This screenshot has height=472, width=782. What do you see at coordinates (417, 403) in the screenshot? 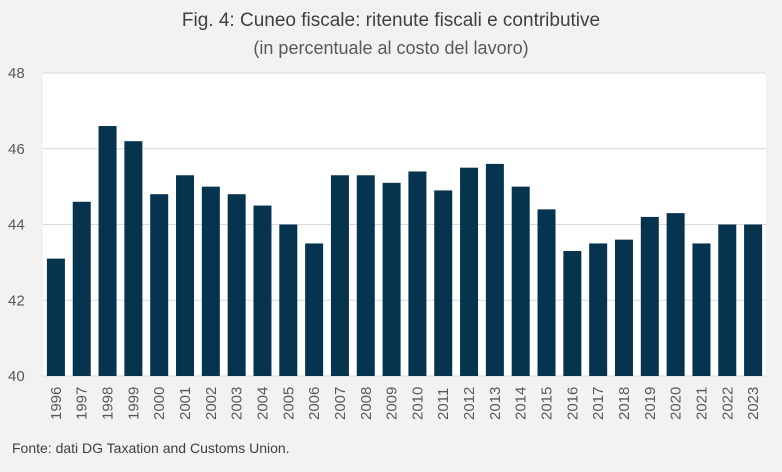
I see `x-tick-label: 2010` at bounding box center [417, 403].